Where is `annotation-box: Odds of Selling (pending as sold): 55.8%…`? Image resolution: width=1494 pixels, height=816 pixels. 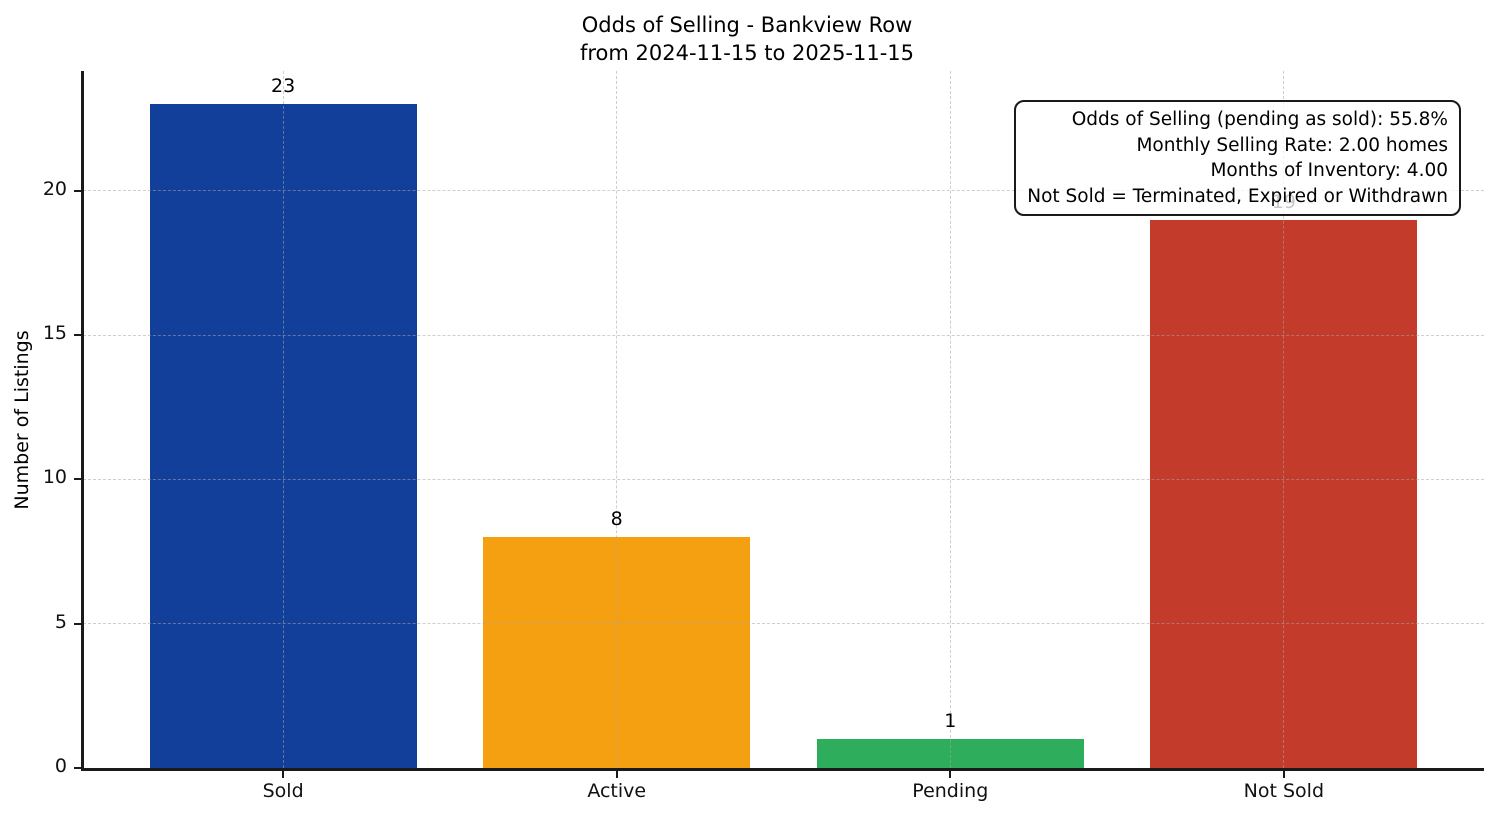
annotation-box: Odds of Selling (pending as sold): 55.8%… is located at coordinates (1237, 158).